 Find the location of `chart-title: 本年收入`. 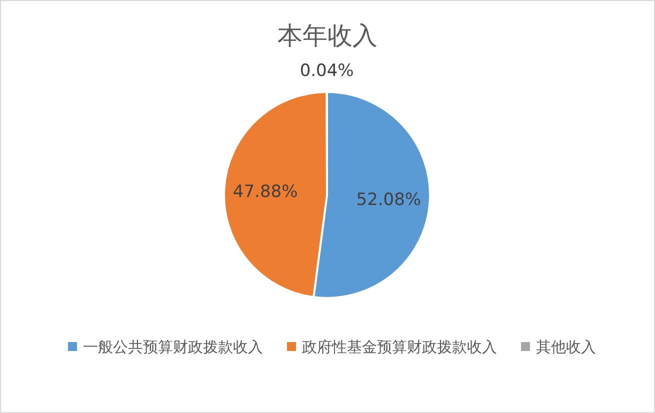

chart-title: 本年收入 is located at coordinates (328, 35).